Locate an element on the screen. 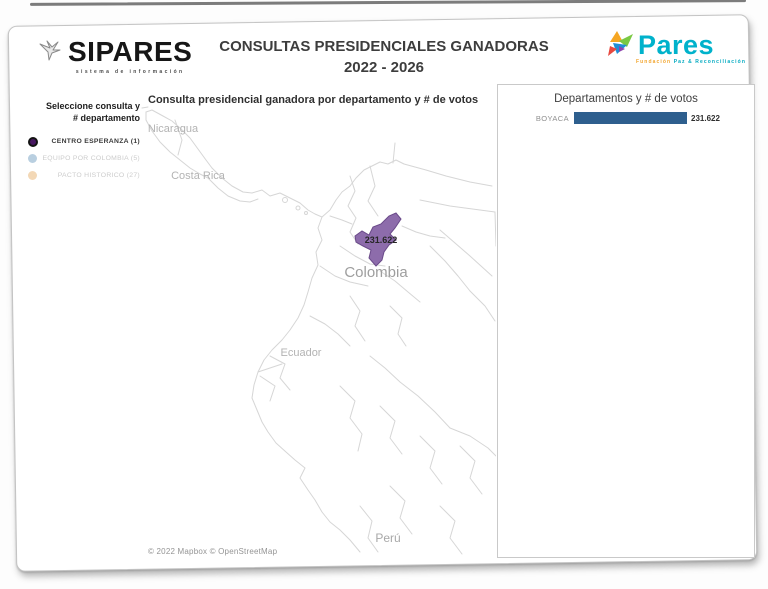 The width and height of the screenshot is (768, 589). legend-title: Seleccione consulta y # departamento is located at coordinates (81, 112).